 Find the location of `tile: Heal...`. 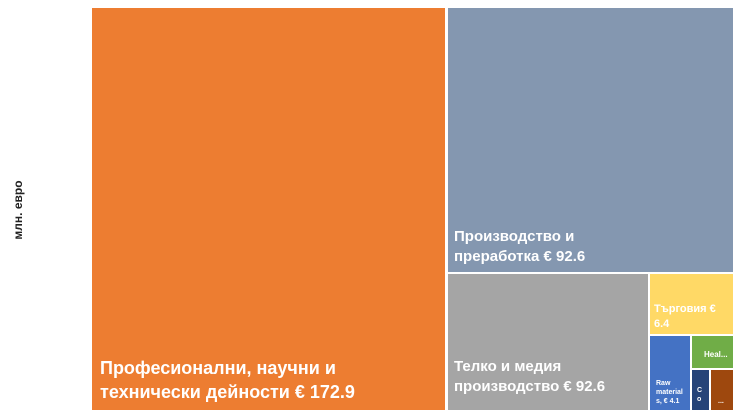

tile: Heal... is located at coordinates (712, 352).